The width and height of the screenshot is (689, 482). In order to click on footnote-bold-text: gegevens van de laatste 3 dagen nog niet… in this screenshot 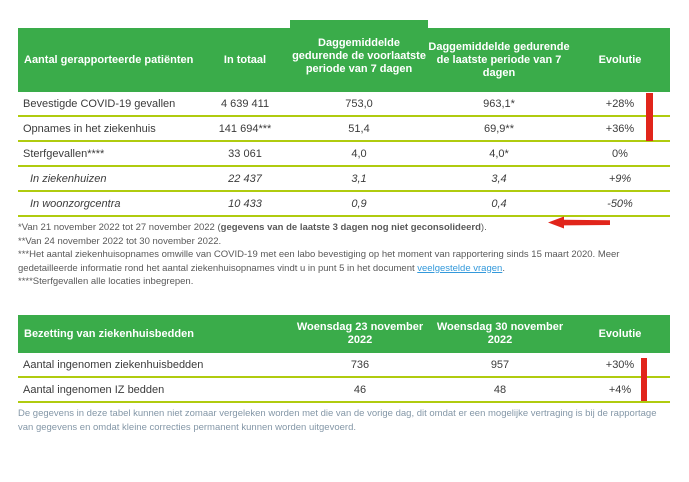, I will do `click(350, 227)`.